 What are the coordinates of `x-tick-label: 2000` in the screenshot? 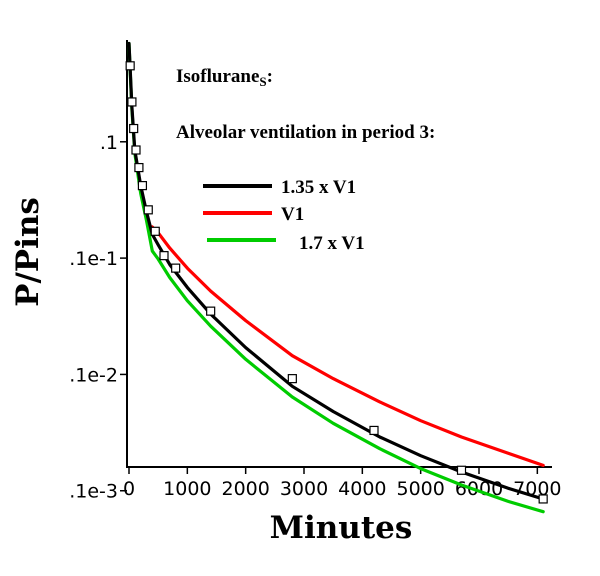 It's located at (245, 489).